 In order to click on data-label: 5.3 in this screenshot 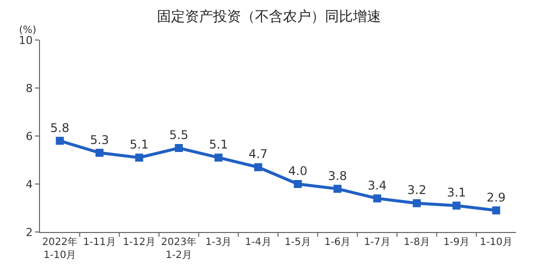, I will do `click(100, 139)`.